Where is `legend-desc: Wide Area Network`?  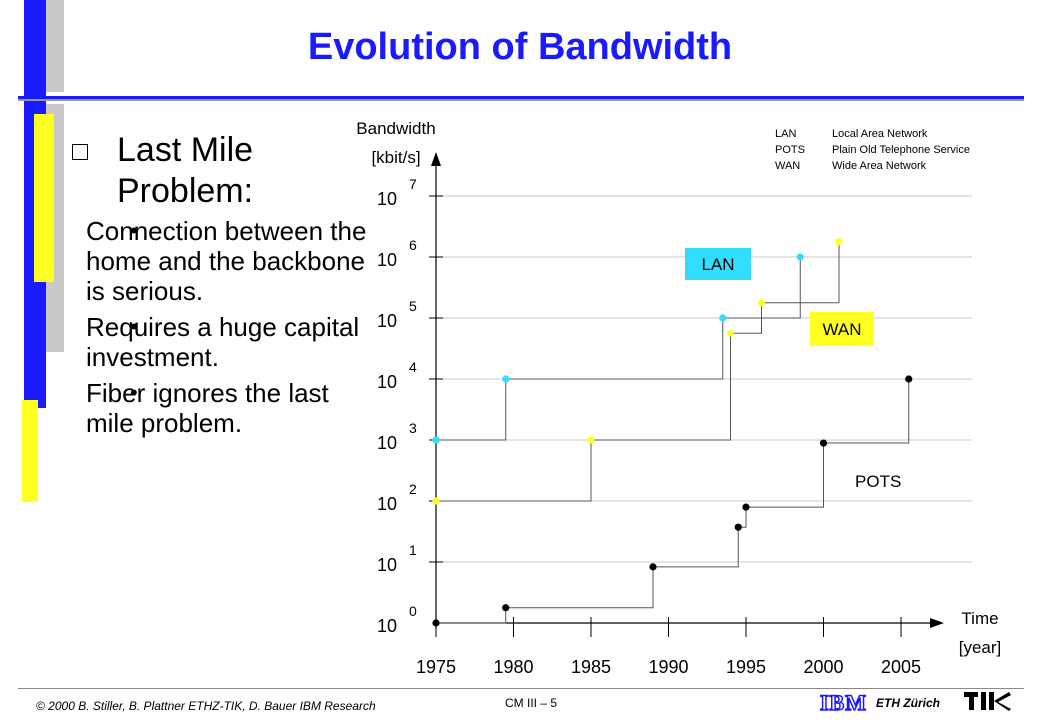 legend-desc: Wide Area Network is located at coordinates (879, 166).